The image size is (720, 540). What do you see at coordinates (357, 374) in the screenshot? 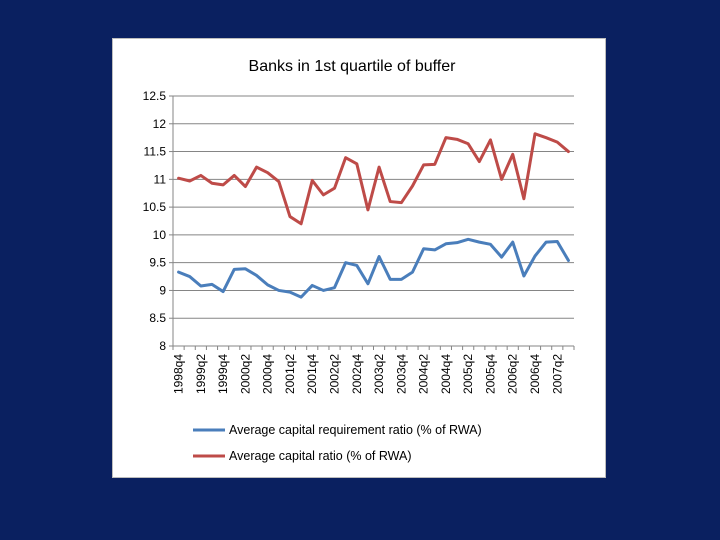
I see `x-tick-label: 2002q4` at bounding box center [357, 374].